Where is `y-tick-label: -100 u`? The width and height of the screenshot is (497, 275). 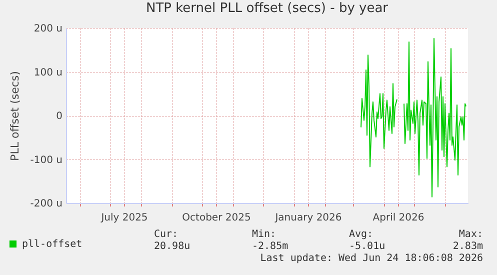 y-tick-label: -100 u is located at coordinates (46, 160).